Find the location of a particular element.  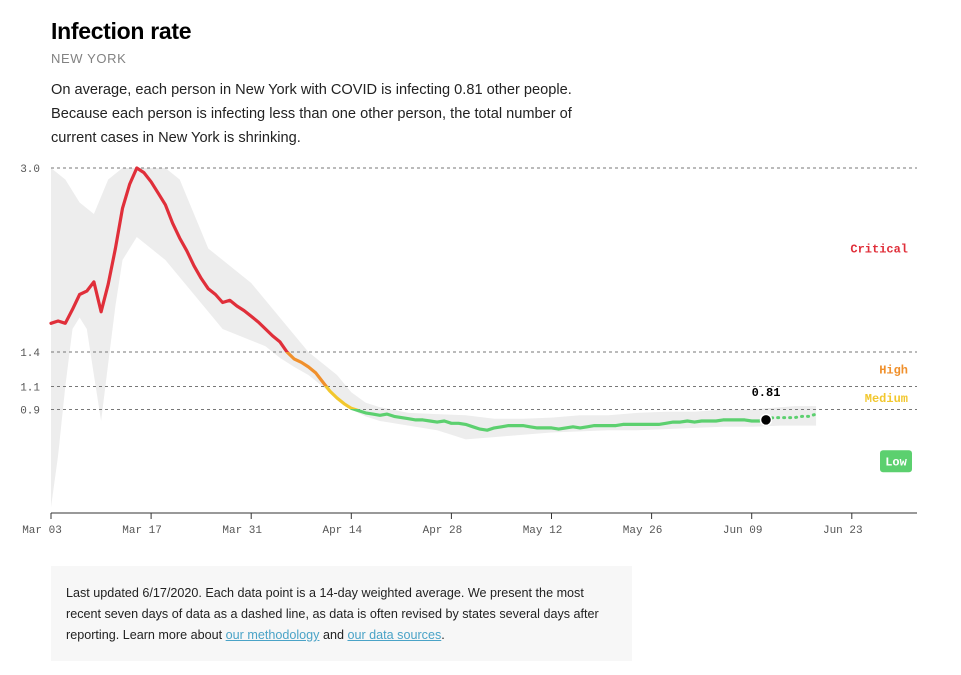

zone-label-critical: Critical is located at coordinates (879, 250).